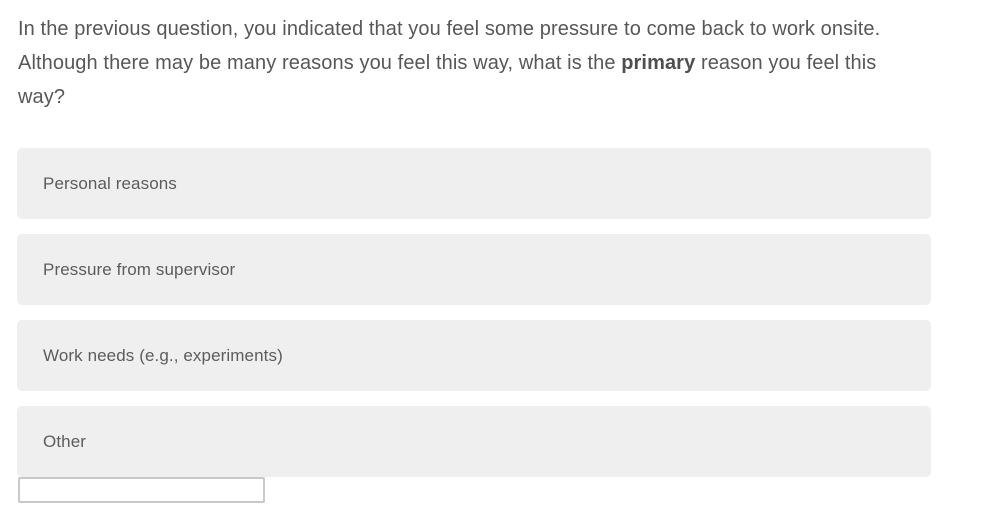 The height and width of the screenshot is (521, 1004). What do you see at coordinates (141, 490) in the screenshot?
I see `other-text-input` at bounding box center [141, 490].